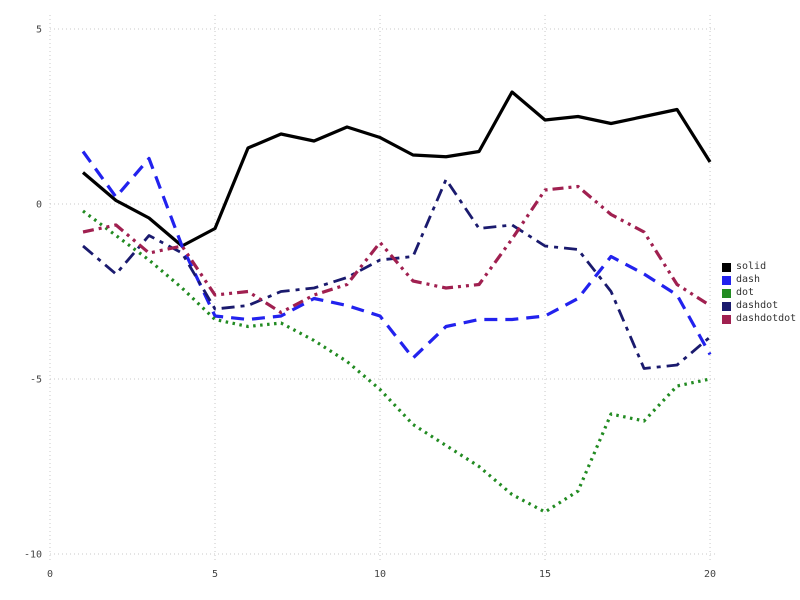 Image resolution: width=800 pixels, height=600 pixels. I want to click on legend-item-dashdot: dashdot, so click(759, 306).